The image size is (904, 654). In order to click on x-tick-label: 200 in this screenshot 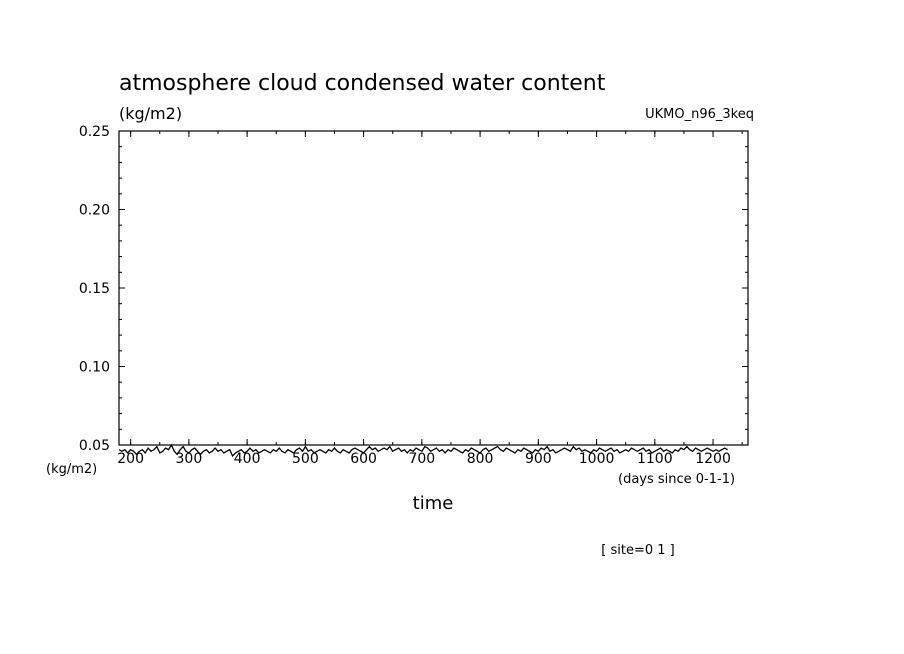, I will do `click(130, 459)`.